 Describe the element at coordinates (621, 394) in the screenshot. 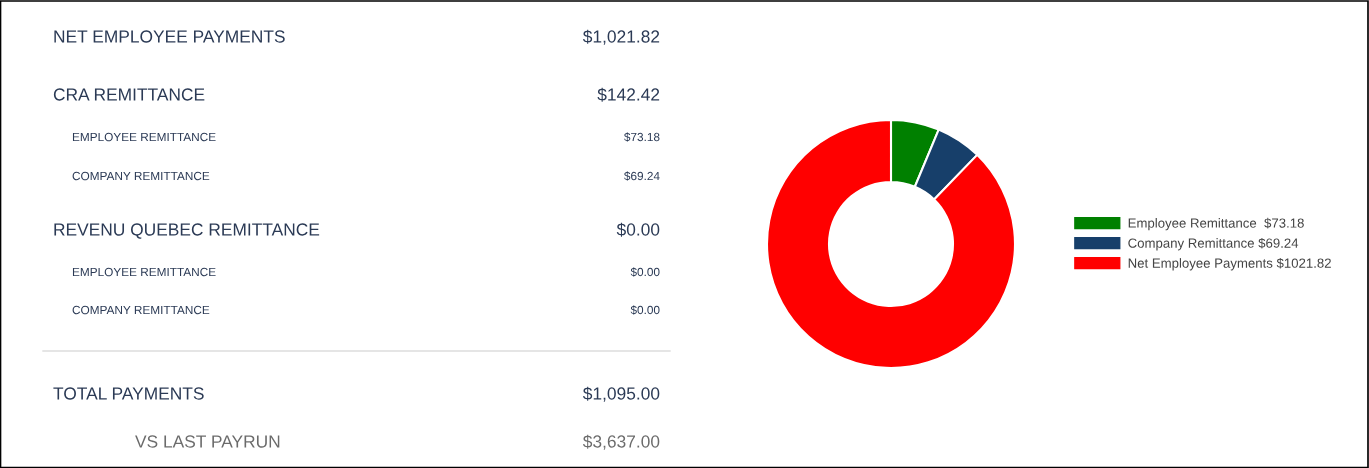

I see `text: $1,095.00` at that location.